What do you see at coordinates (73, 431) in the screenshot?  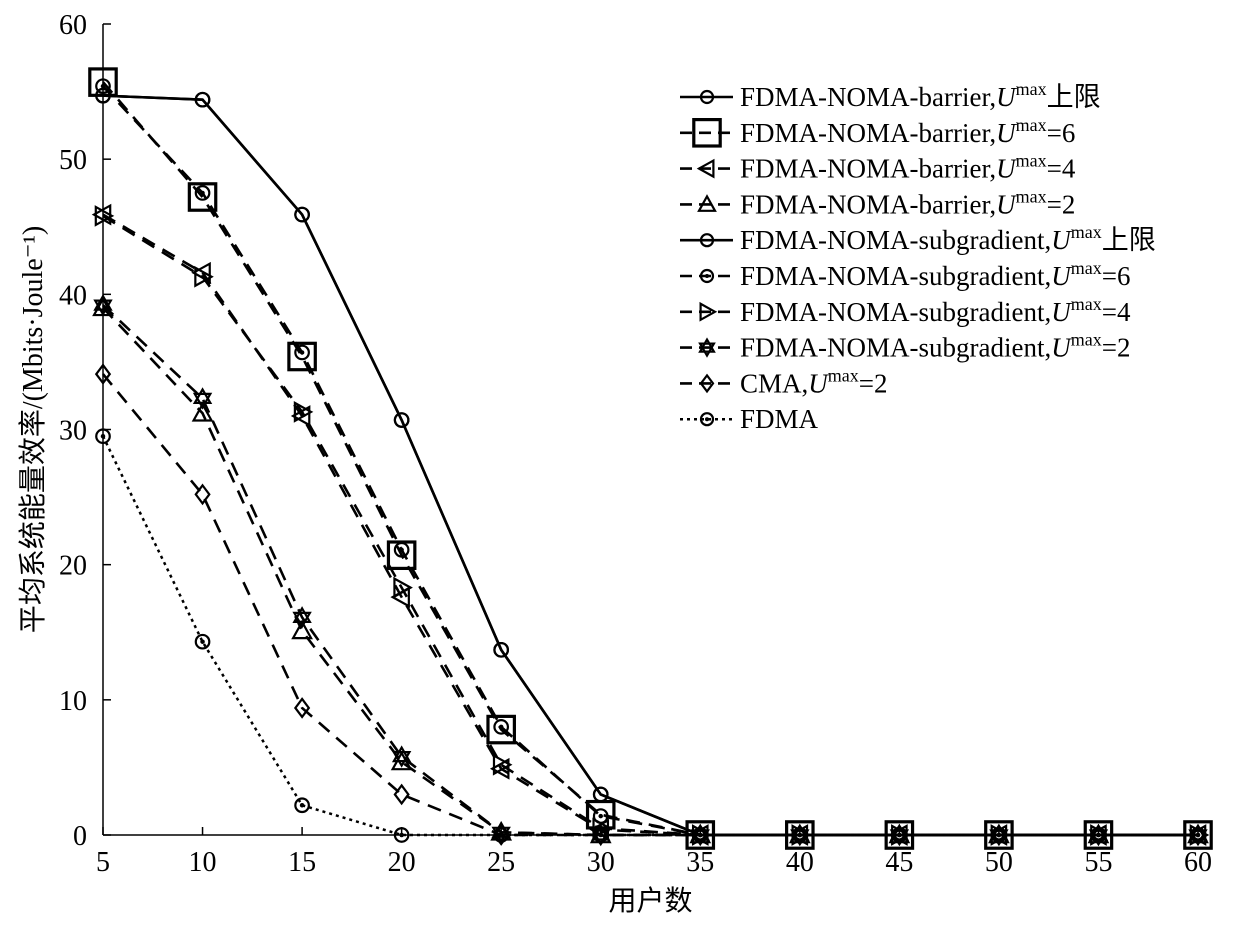 I see `y-tick-label: 30` at bounding box center [73, 431].